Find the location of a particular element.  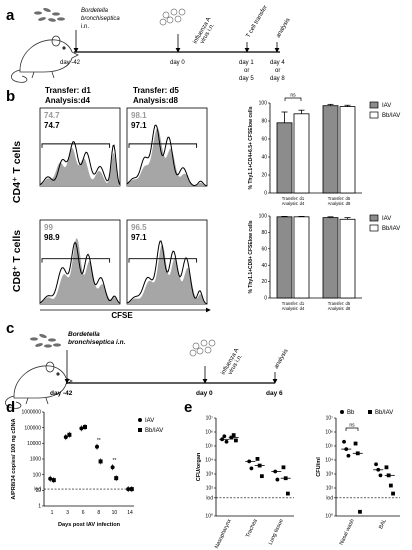

x-tick-label: 1 is located at coordinates (52, 513).